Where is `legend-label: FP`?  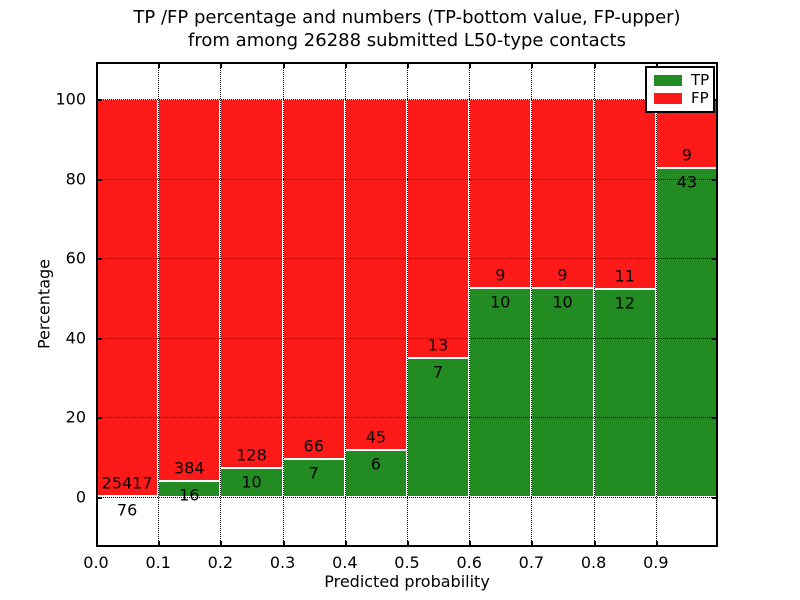 legend-label: FP is located at coordinates (700, 98).